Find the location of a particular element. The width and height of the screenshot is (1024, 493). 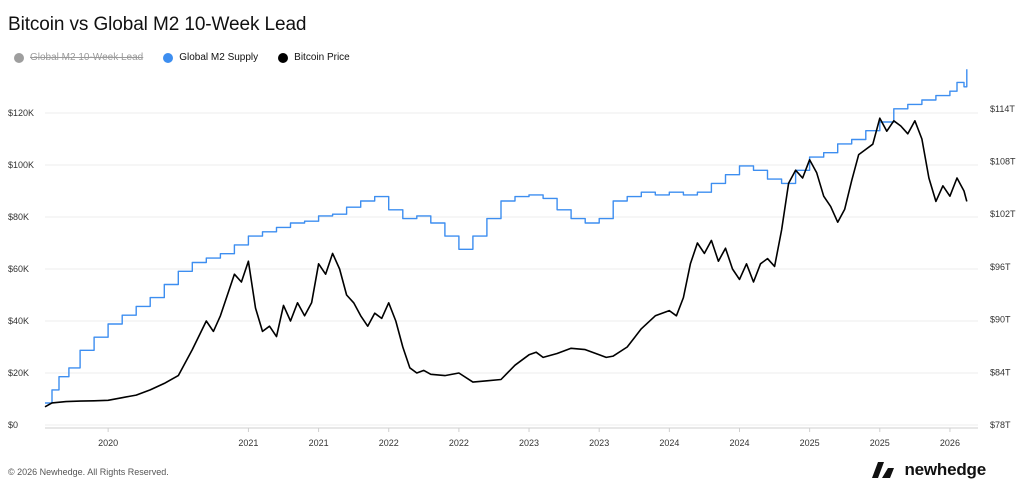

y-left-tick-label: $120K is located at coordinates (21, 113).